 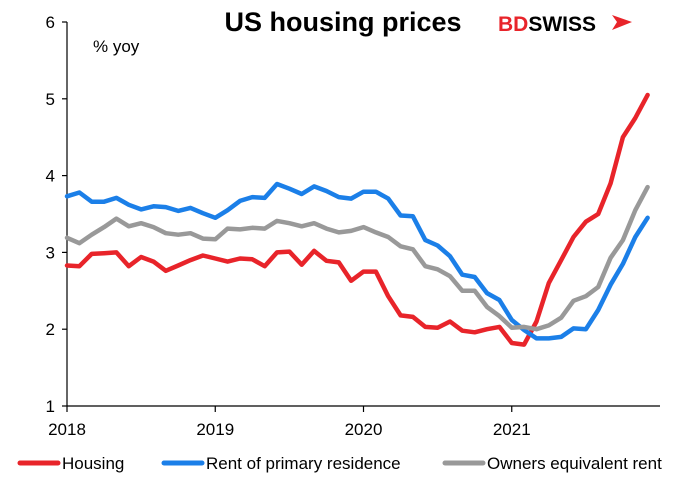 I want to click on y-axis-label: % yoy, so click(x=116, y=46).